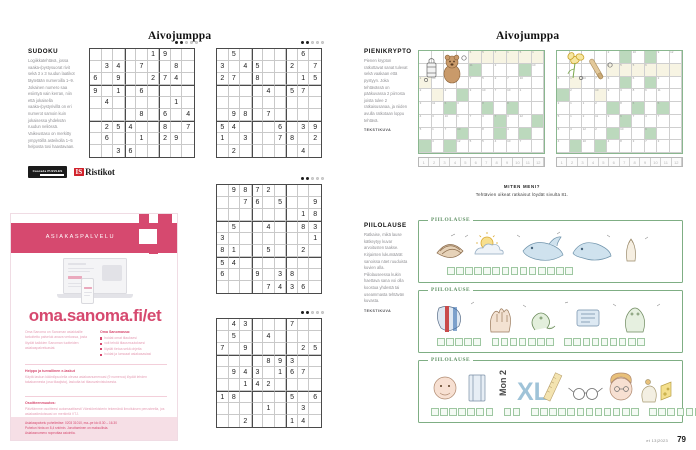 This screenshot has width=696, height=450. Describe the element at coordinates (497, 162) in the screenshot. I see `krypto-legend-cell: 8` at that location.